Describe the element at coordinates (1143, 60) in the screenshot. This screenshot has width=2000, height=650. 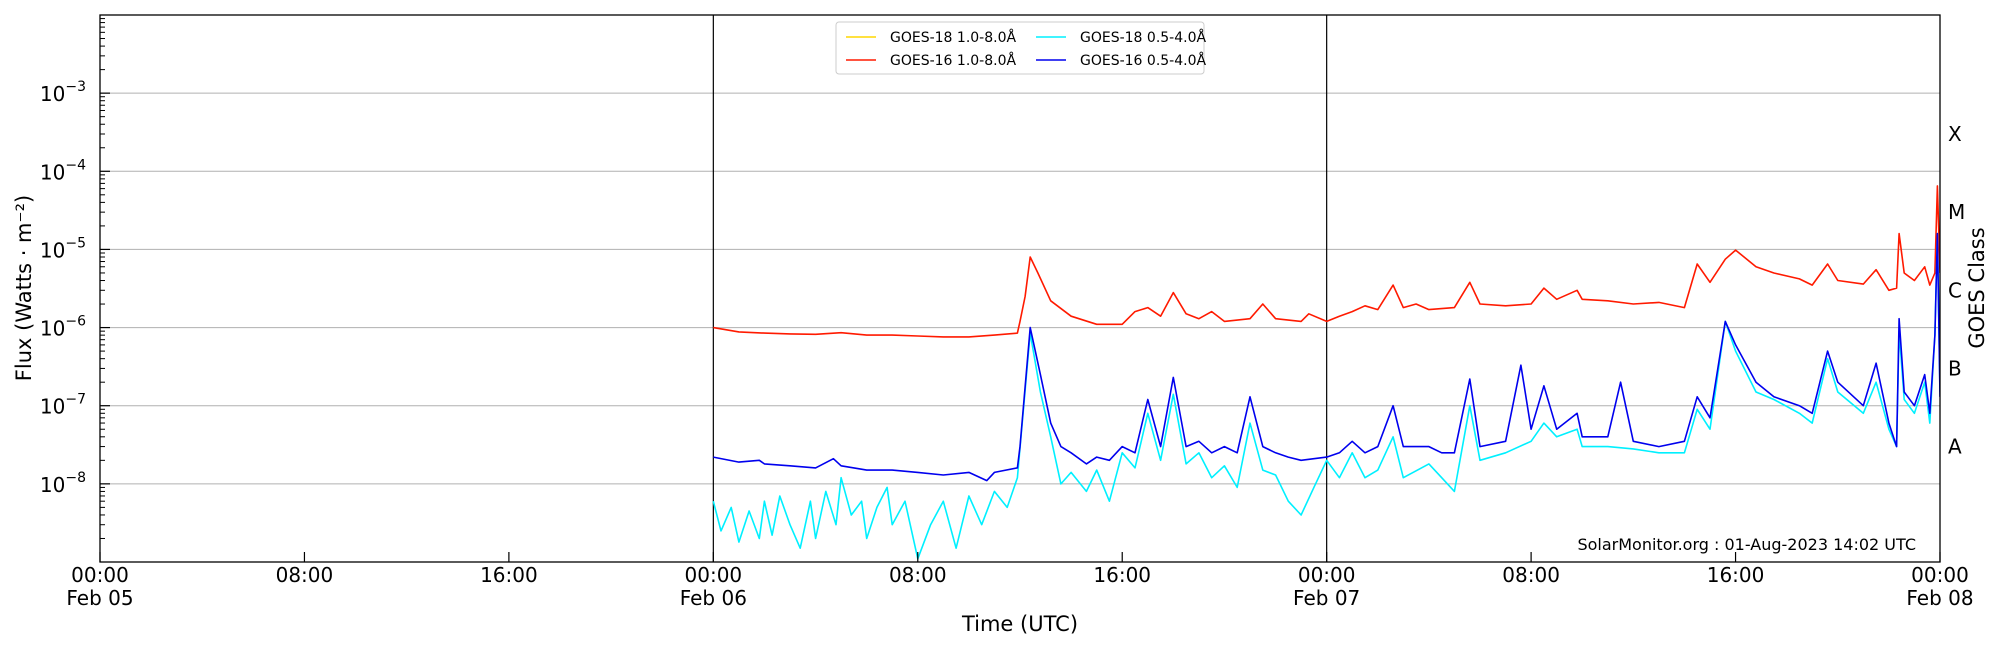
I see `legend-label: GOES-16 0.5-4.0Å` at that location.